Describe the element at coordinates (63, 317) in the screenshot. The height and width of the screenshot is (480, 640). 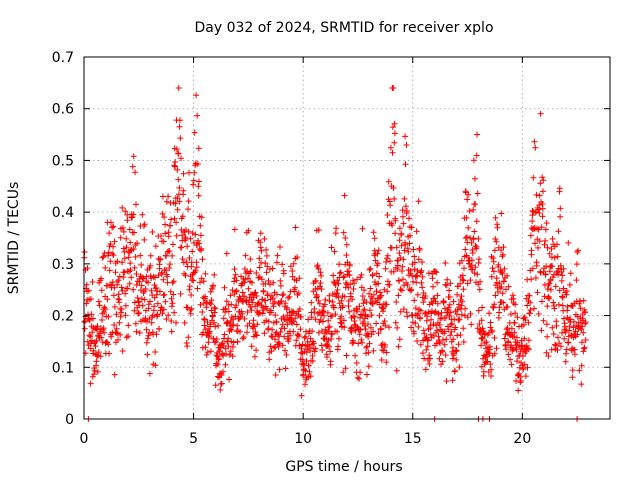
I see `y-tick-label: 0.2` at that location.